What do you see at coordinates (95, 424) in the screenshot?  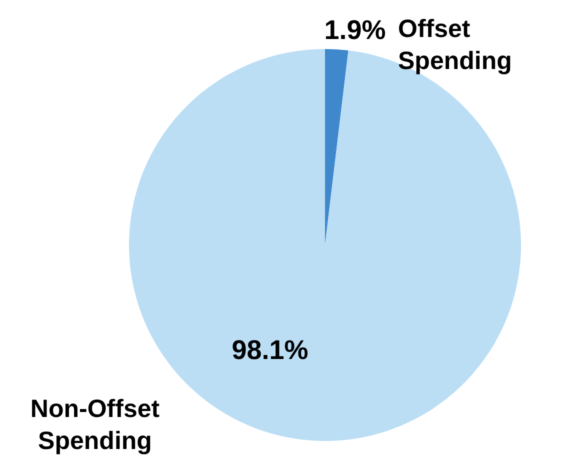 I see `slice-label: Non-Offset Spending` at bounding box center [95, 424].